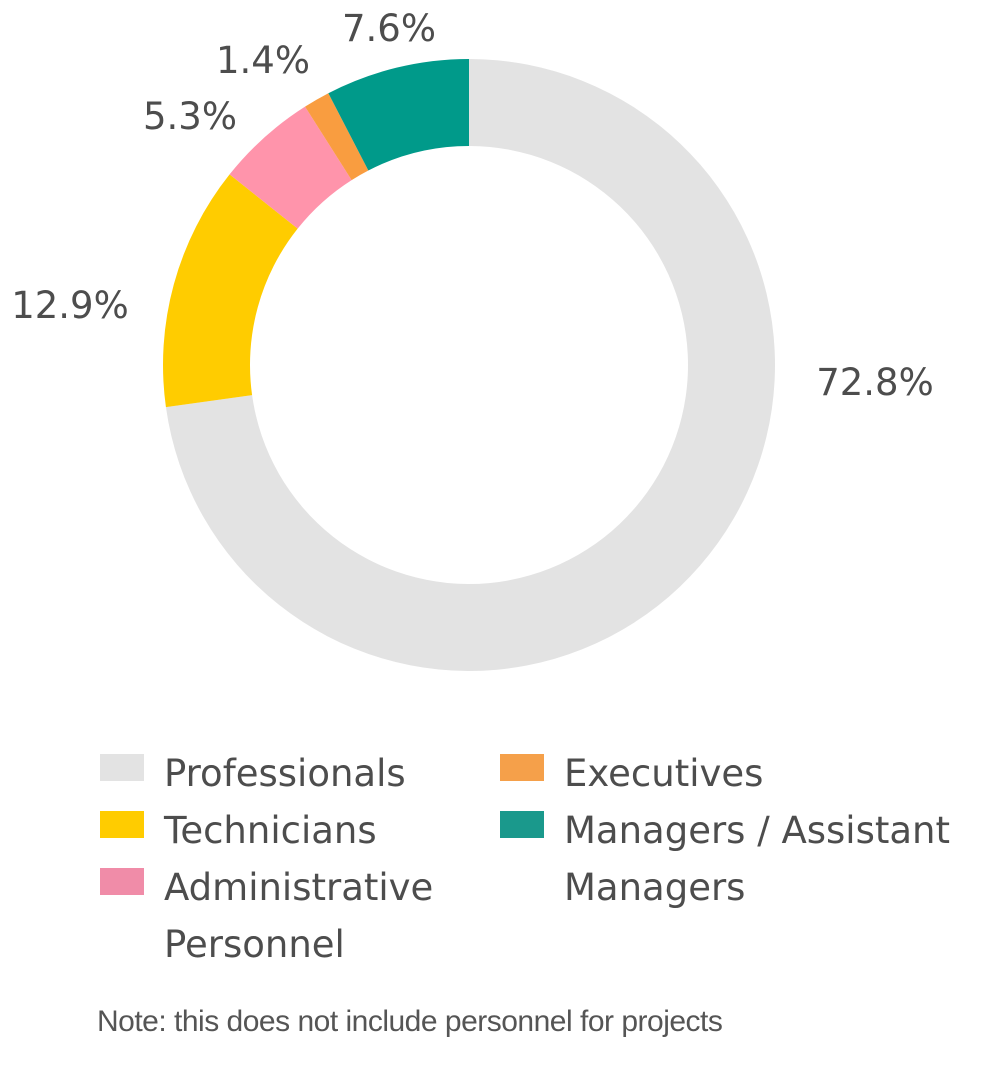 This screenshot has height=1085, width=1000. I want to click on slice-technicians, so click(230, 291).